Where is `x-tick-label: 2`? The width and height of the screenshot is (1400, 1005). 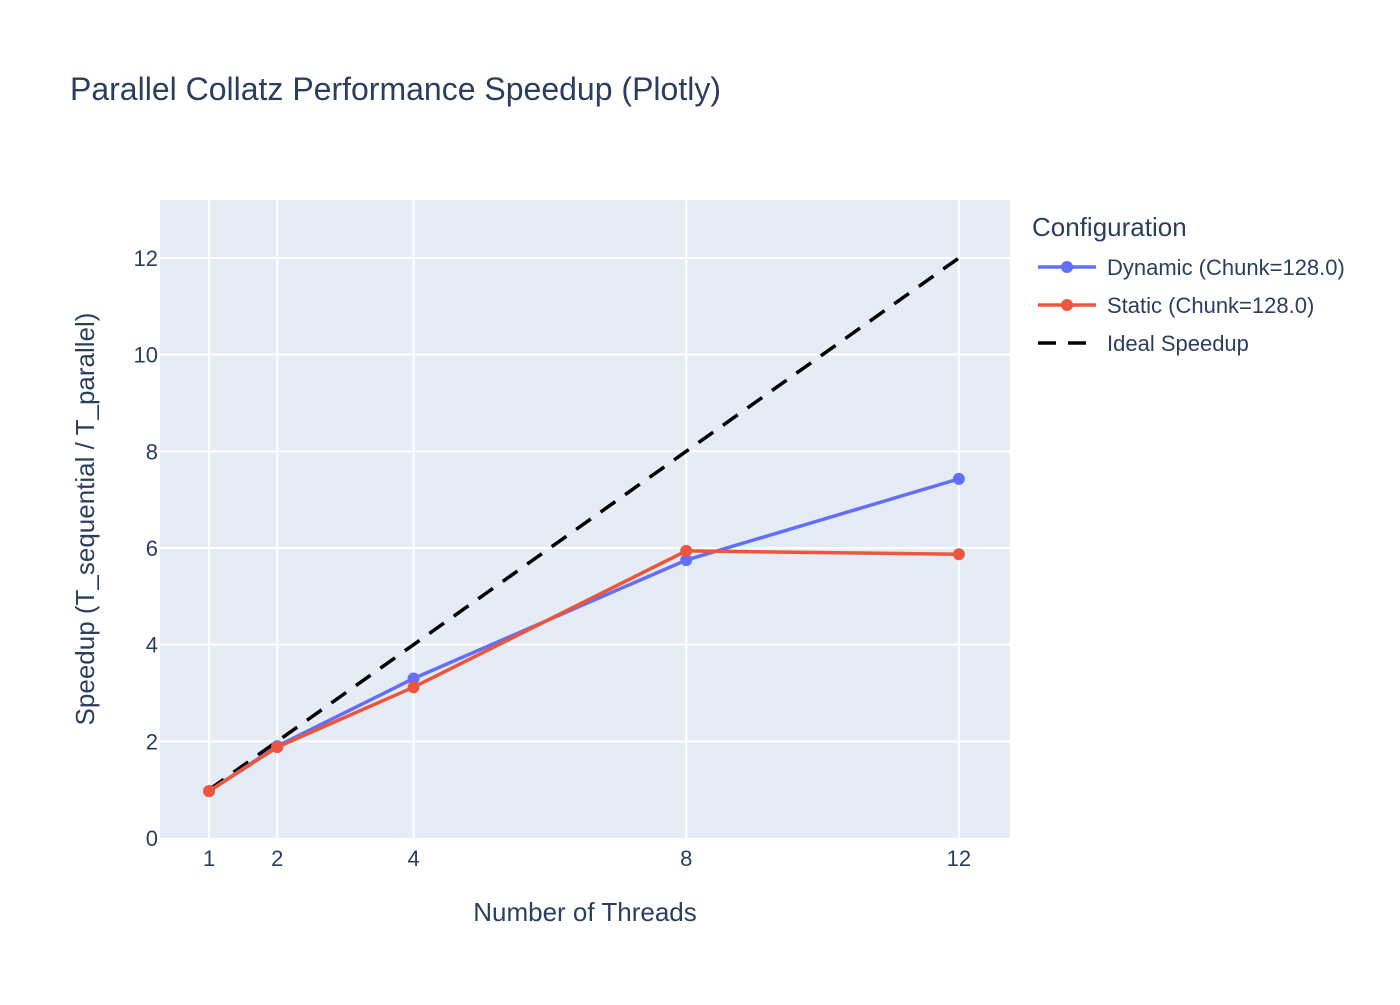
x-tick-label: 2 is located at coordinates (277, 858).